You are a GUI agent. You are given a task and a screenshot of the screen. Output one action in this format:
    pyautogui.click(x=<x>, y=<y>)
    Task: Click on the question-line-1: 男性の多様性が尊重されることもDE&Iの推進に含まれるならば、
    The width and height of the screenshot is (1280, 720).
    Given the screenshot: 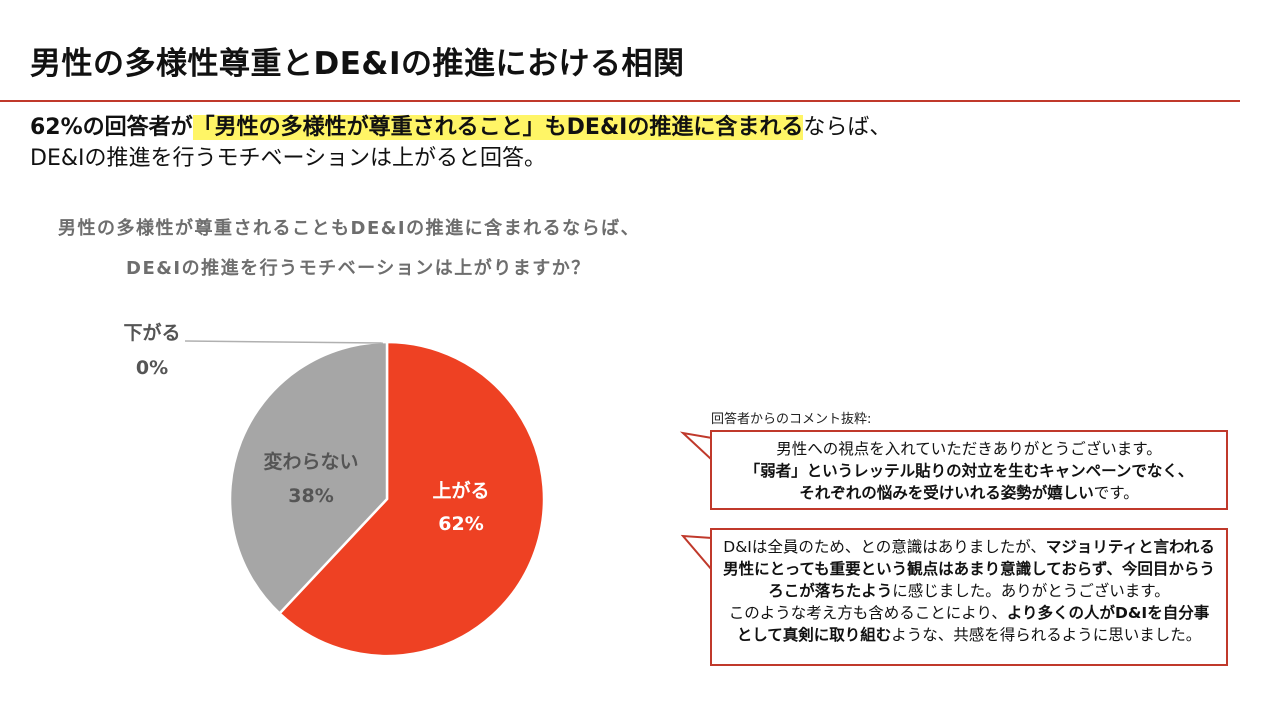 What is the action you would take?
    pyautogui.click(x=349, y=228)
    